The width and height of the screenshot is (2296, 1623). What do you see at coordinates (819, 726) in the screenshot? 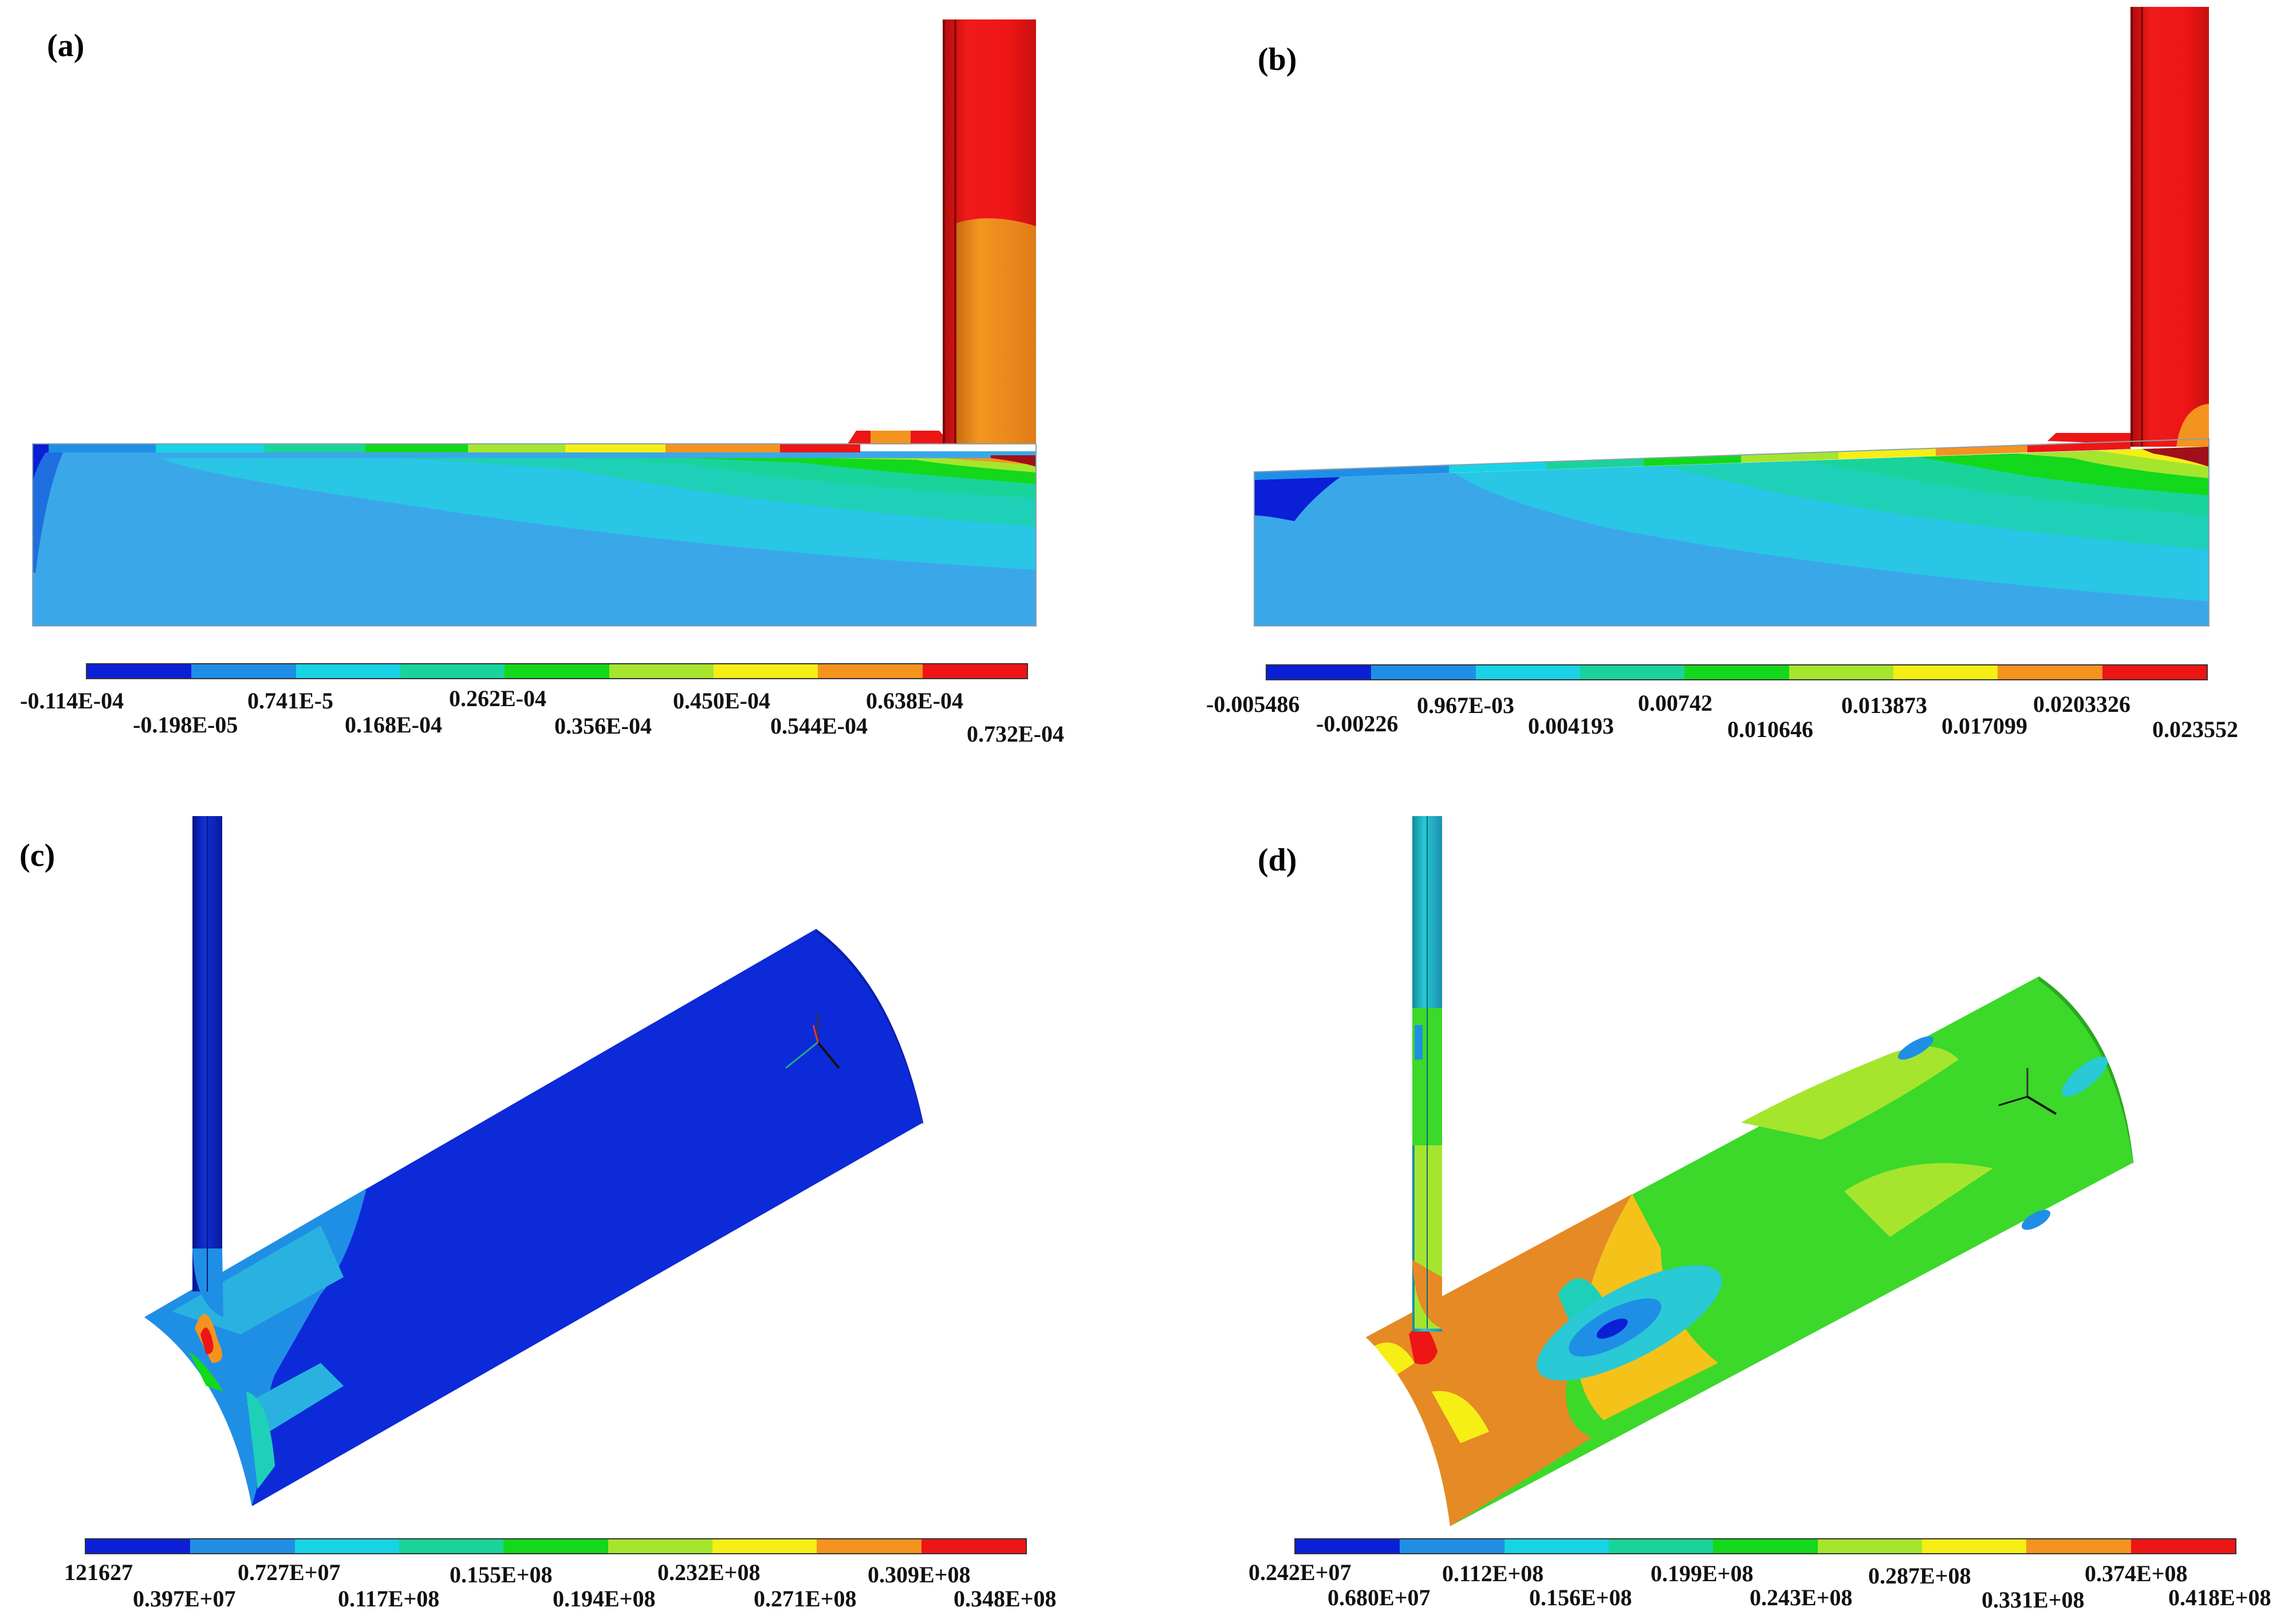
I see `tick-a-8: 0.544E-04` at bounding box center [819, 726].